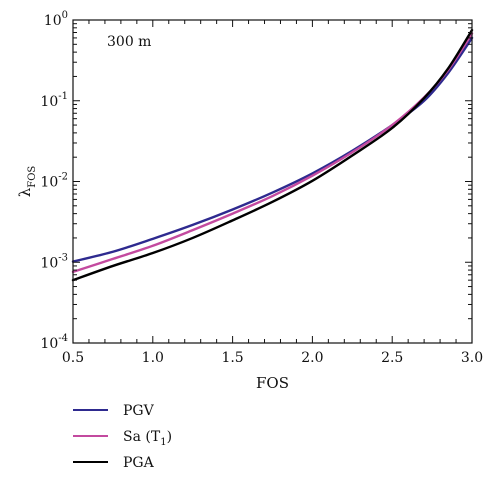 This screenshot has height=488, width=500. What do you see at coordinates (392, 358) in the screenshot?
I see `x-tick-label: 2.5` at bounding box center [392, 358].